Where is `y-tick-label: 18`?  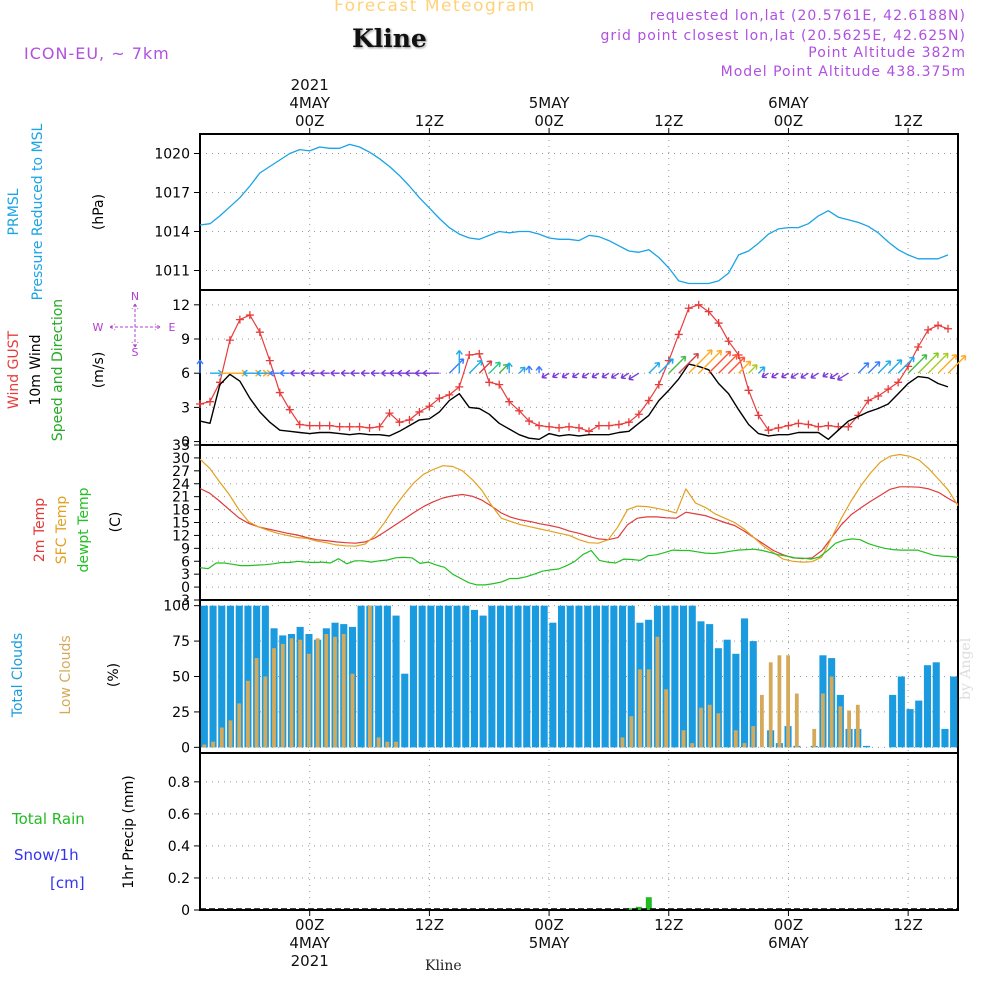
y-tick-label: 18 is located at coordinates (181, 511).